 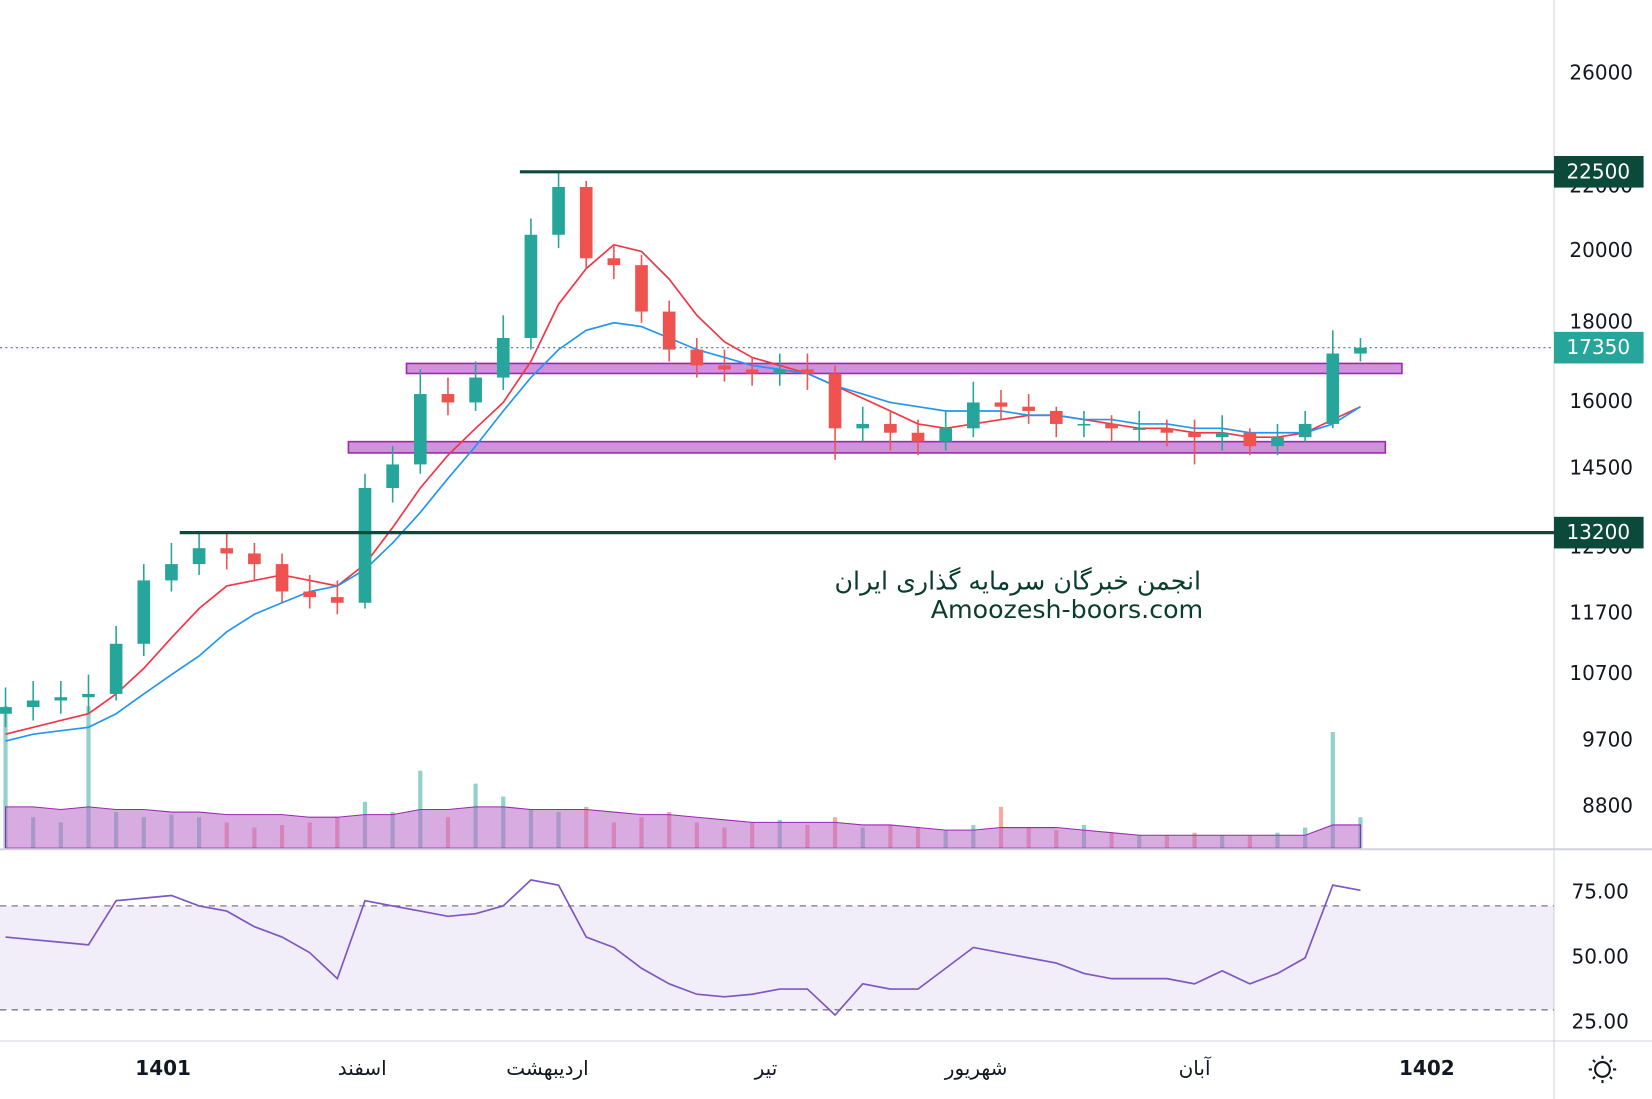 I want to click on last-price-label: 17350, so click(x=1598, y=347).